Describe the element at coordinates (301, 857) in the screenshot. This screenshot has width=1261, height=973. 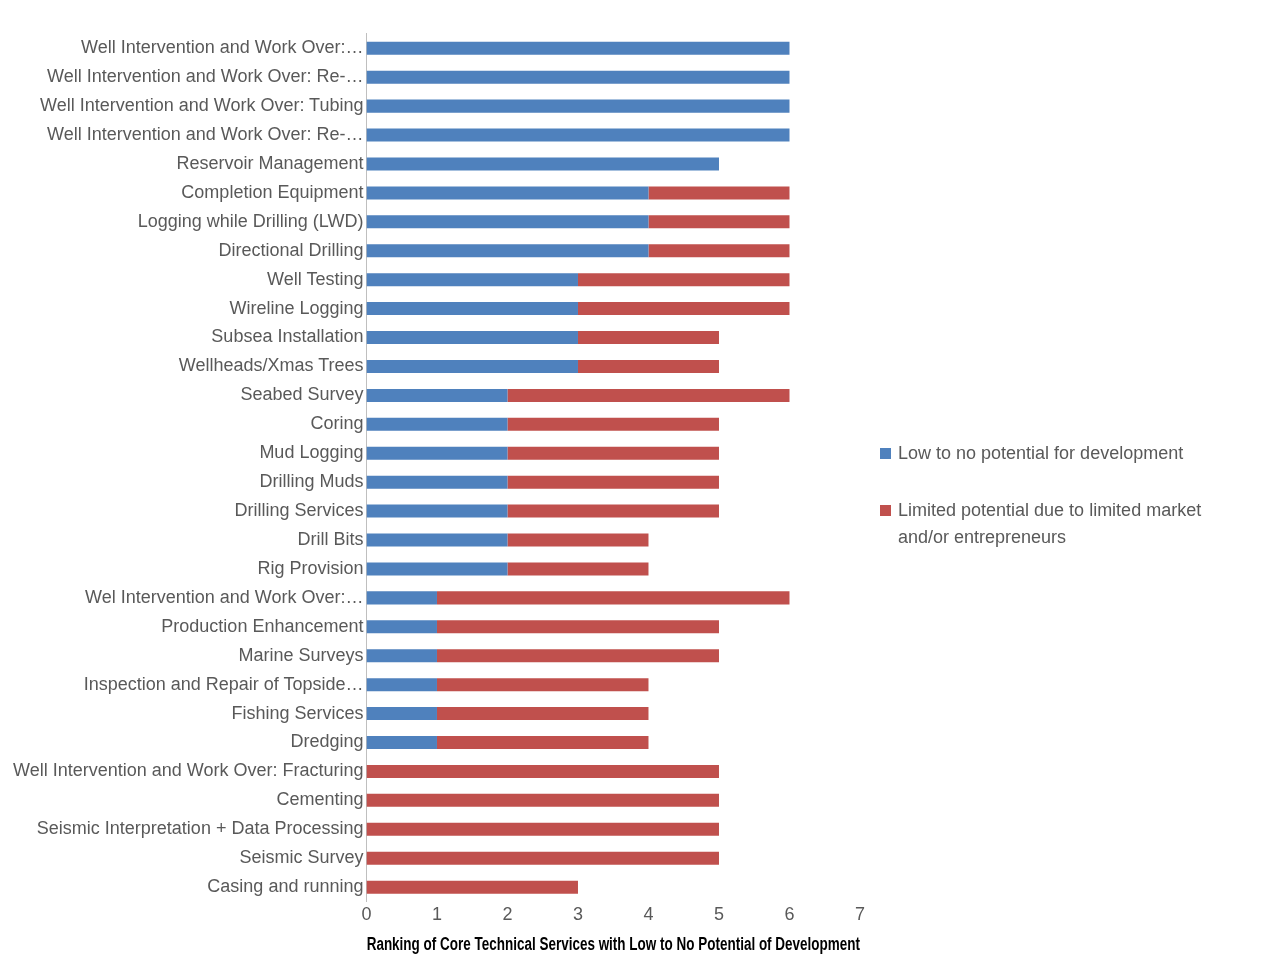
I see `y-tick-label: Seismic Survey` at that location.